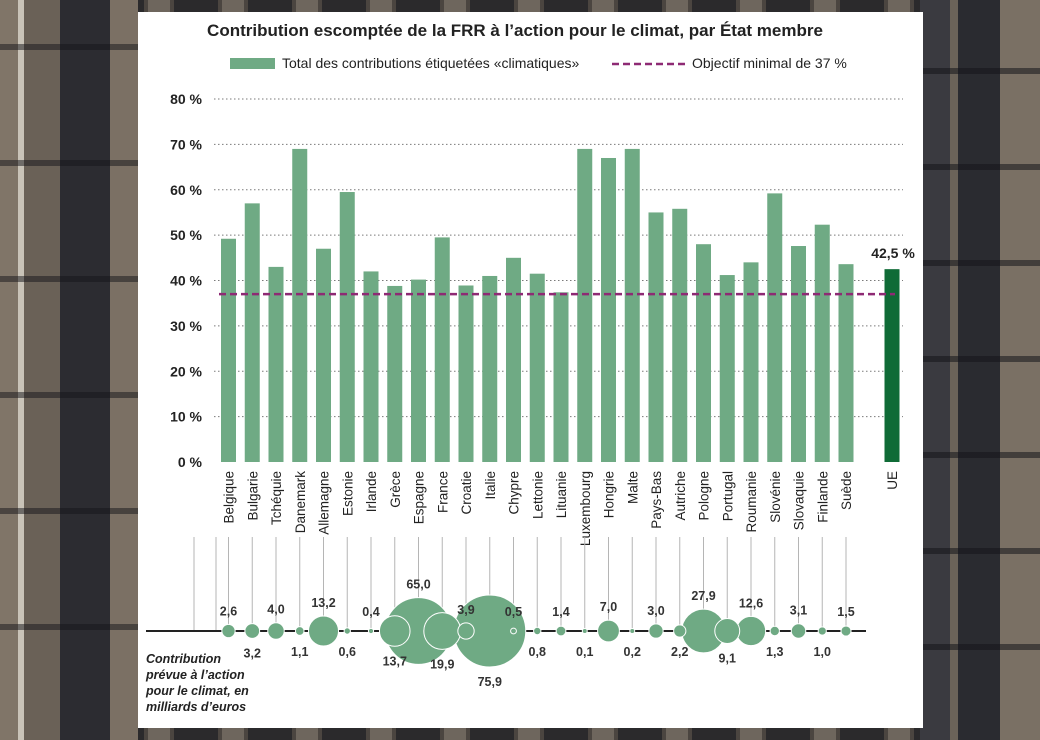 Image resolution: width=1040 pixels, height=740 pixels. Describe the element at coordinates (419, 497) in the screenshot. I see `x-tick-label: Espagne` at that location.